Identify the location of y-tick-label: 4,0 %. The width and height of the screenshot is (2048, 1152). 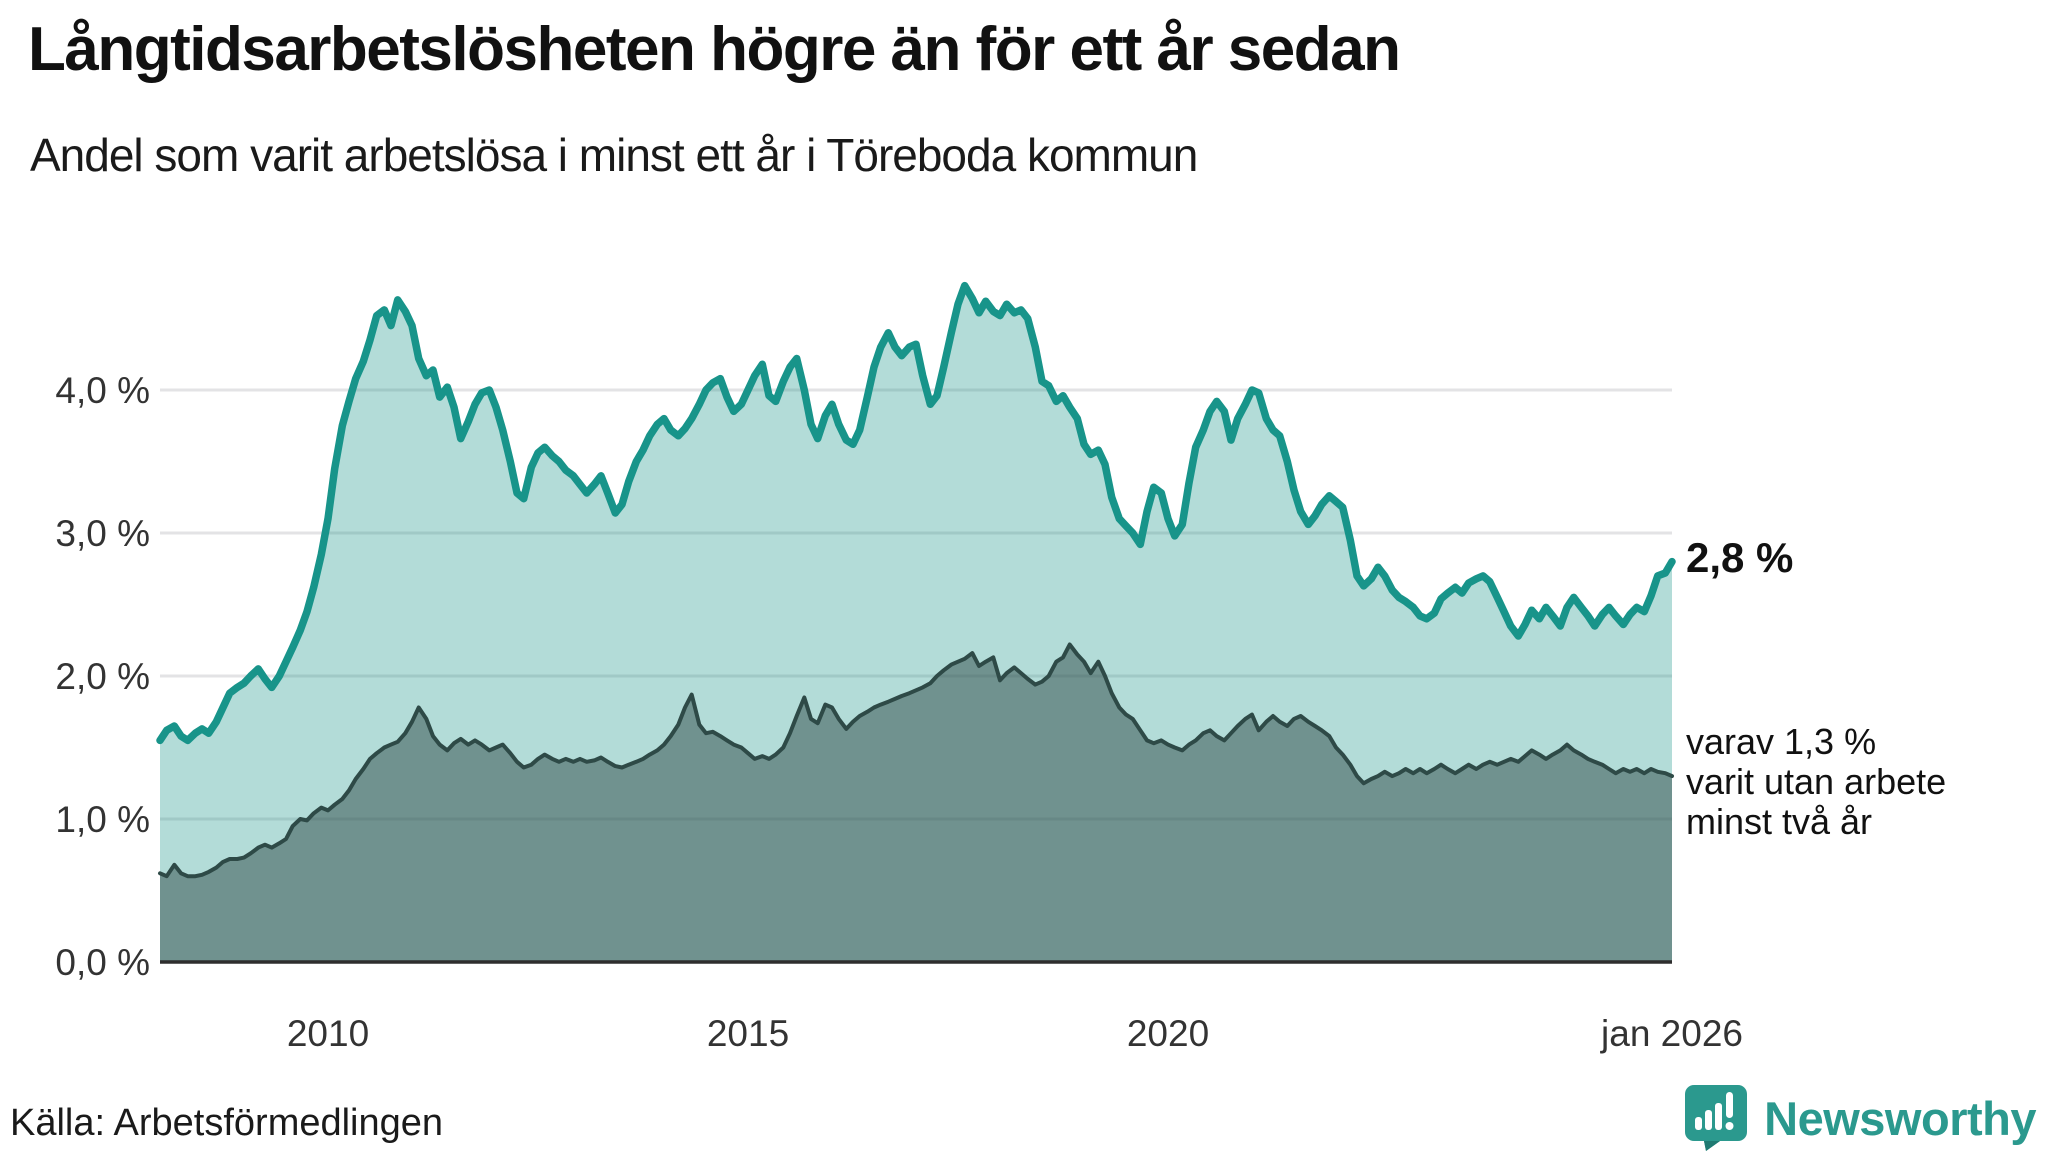
(102, 390).